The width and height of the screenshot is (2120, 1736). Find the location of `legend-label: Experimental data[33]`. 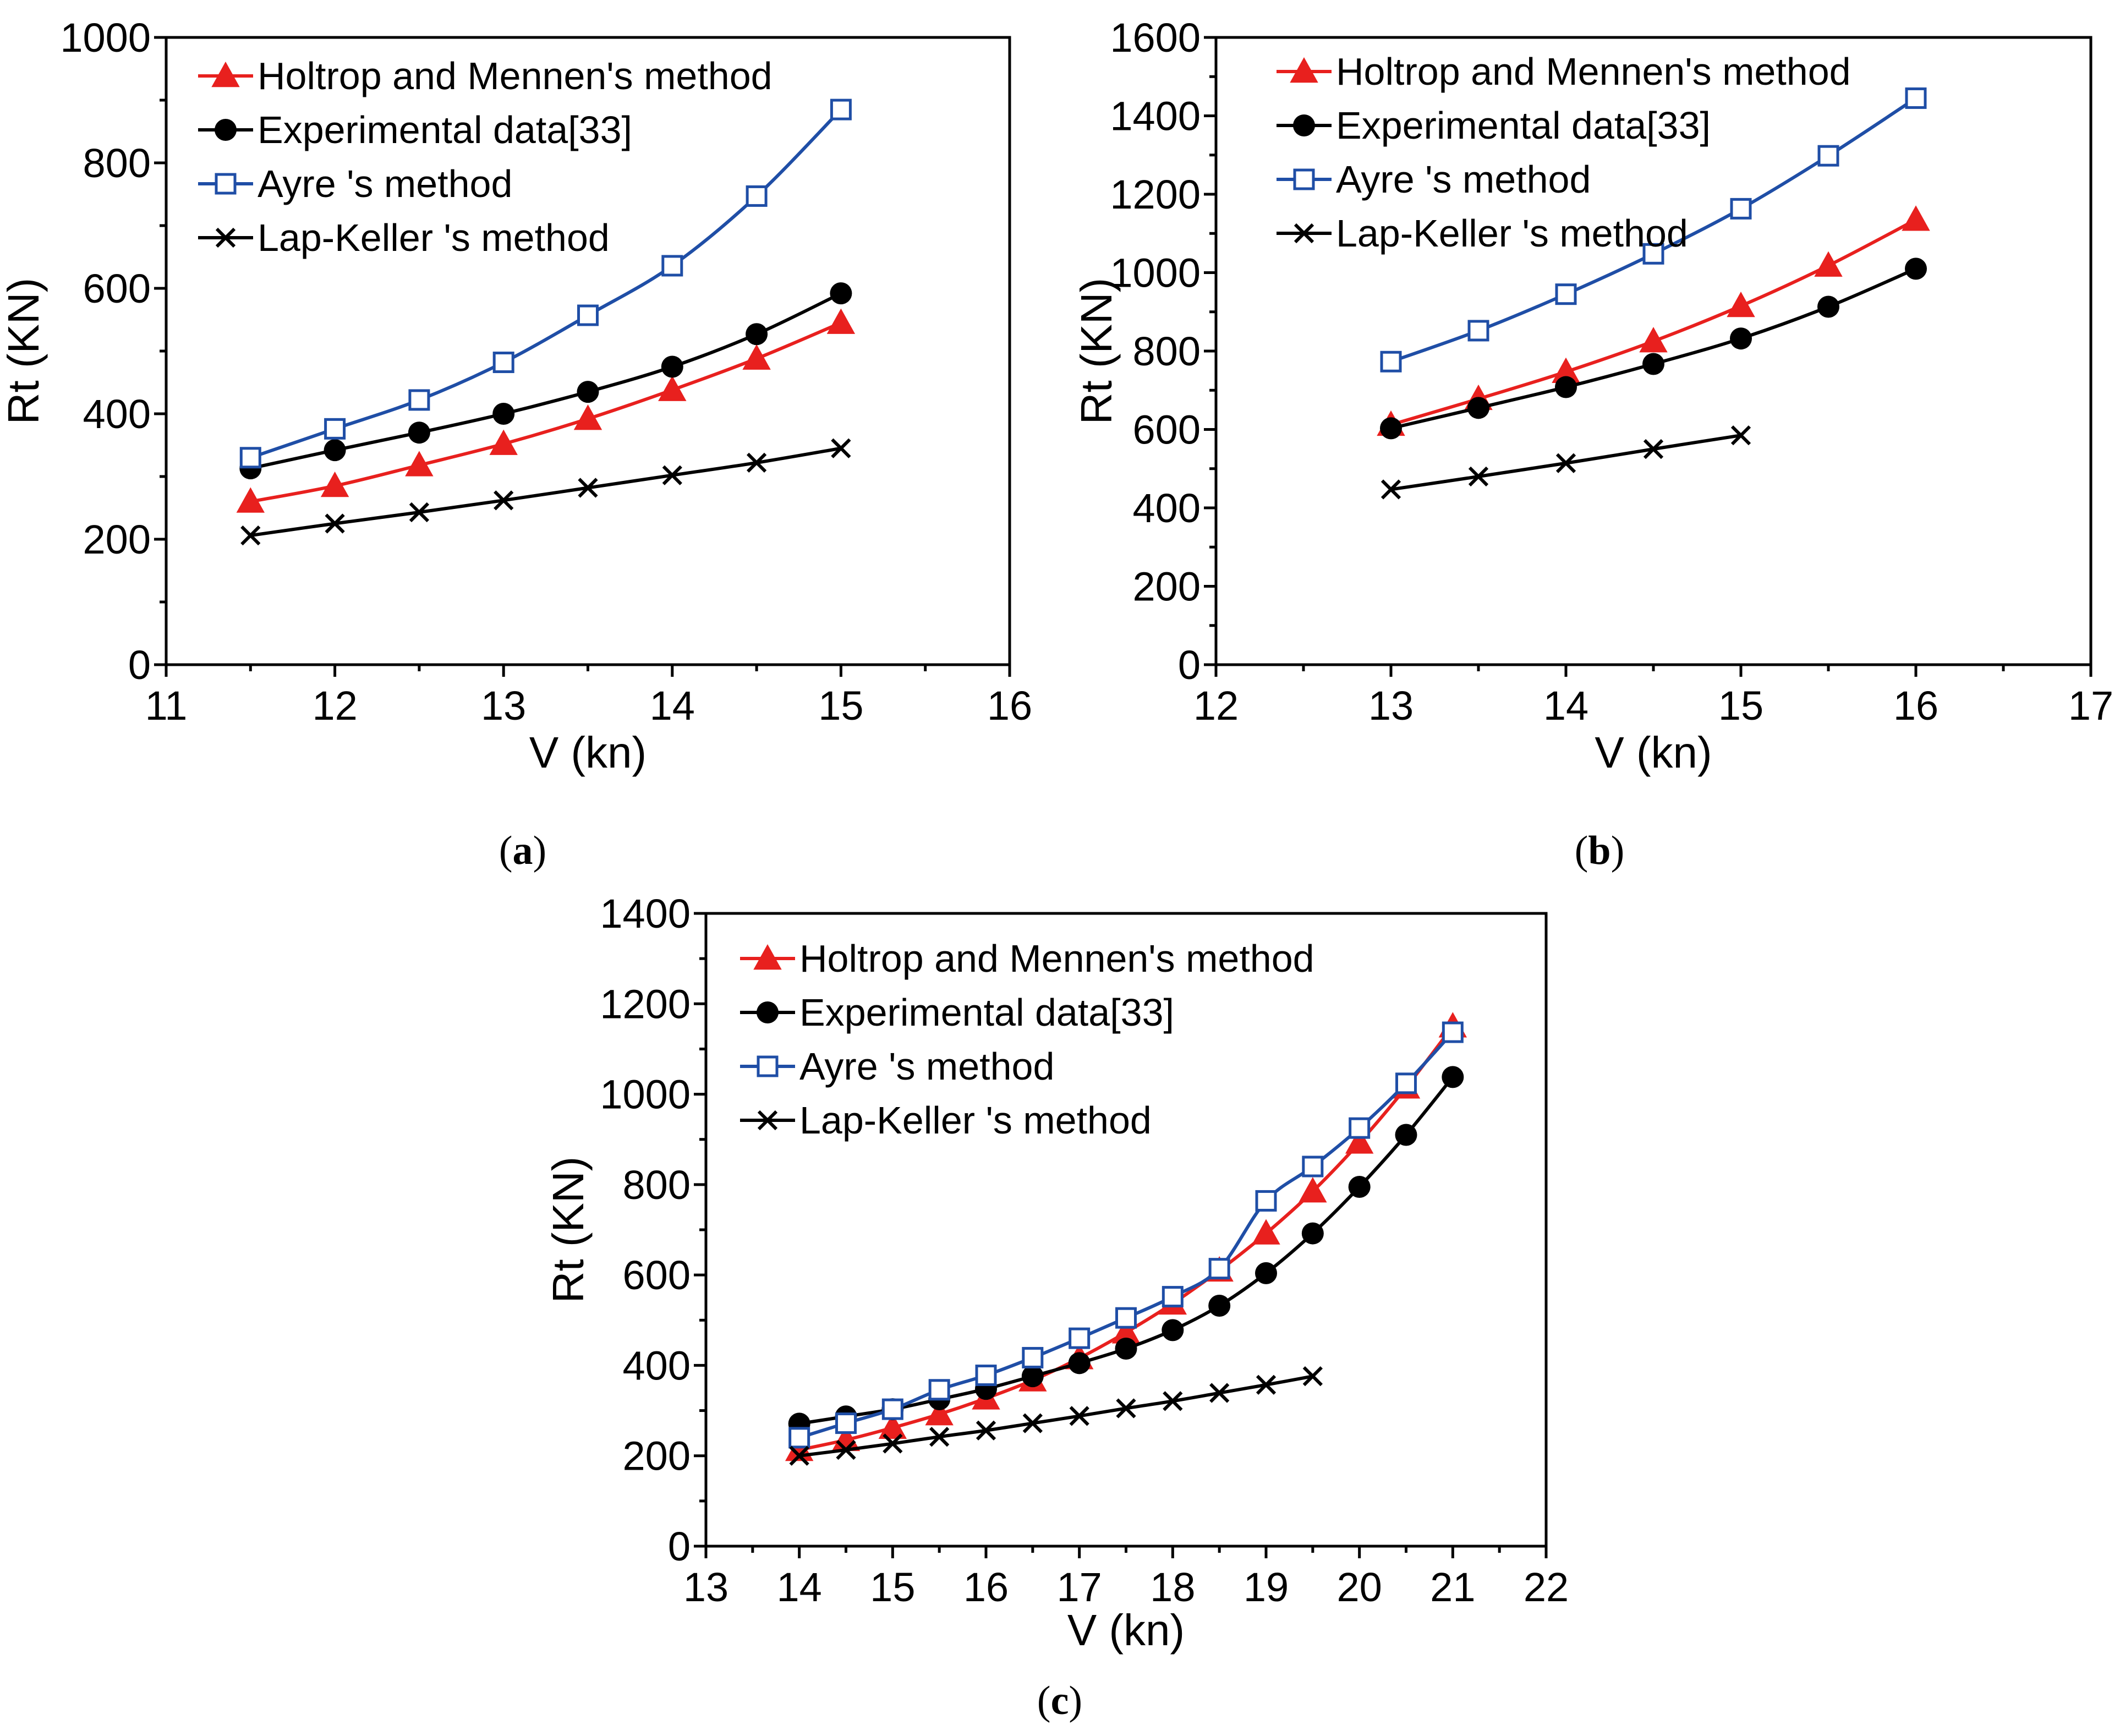

legend-label: Experimental data[33] is located at coordinates (986, 1012).